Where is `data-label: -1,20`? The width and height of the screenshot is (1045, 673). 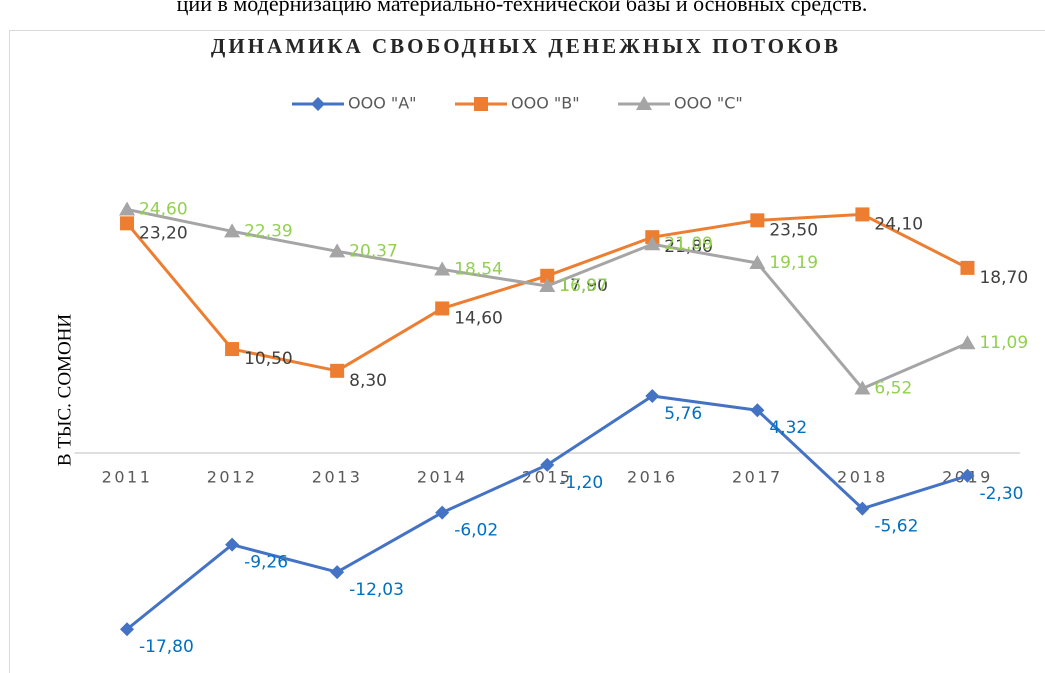
data-label: -1,20 is located at coordinates (581, 483).